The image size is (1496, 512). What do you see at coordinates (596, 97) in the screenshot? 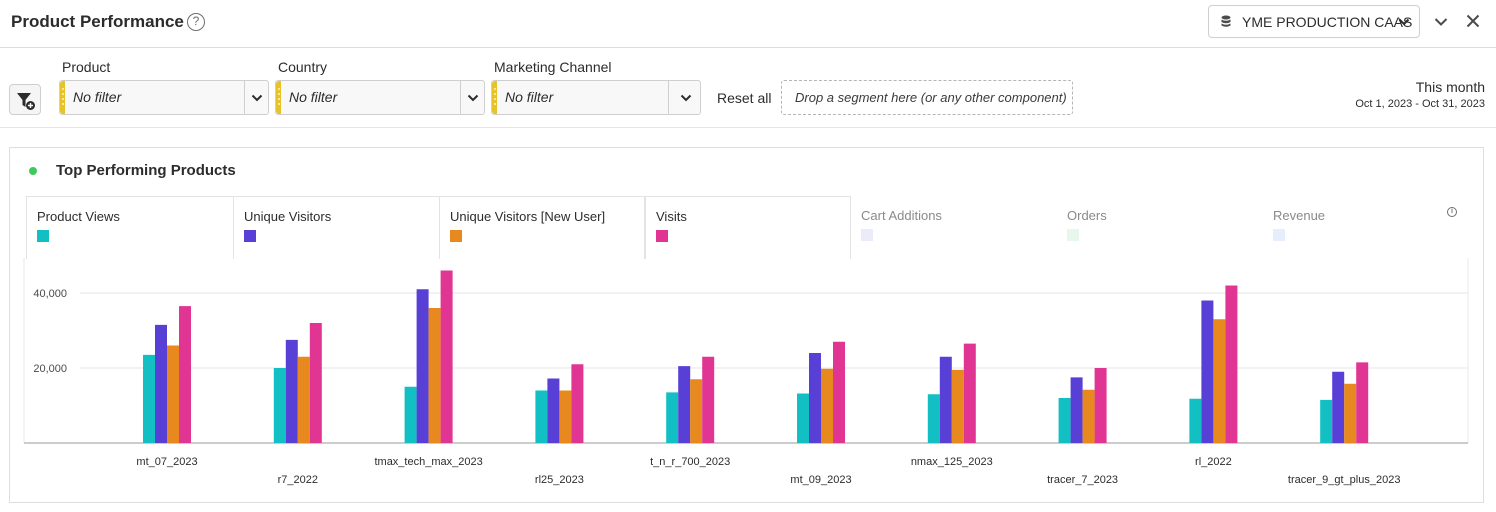
I see `marketing-channel-filter-dropdown: No filter` at bounding box center [596, 97].